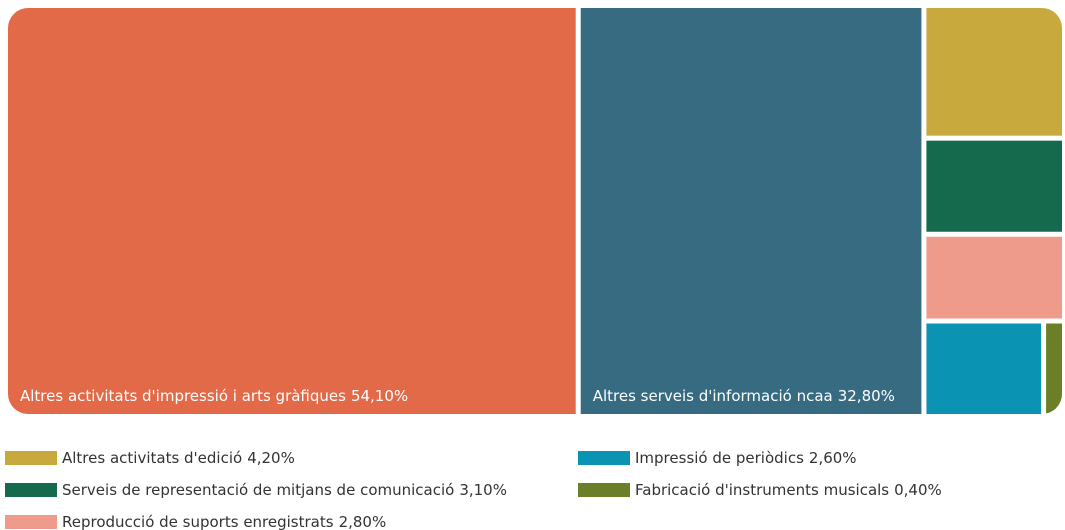  Describe the element at coordinates (379, 396) in the screenshot. I see `tile-value: 54,10%` at that location.